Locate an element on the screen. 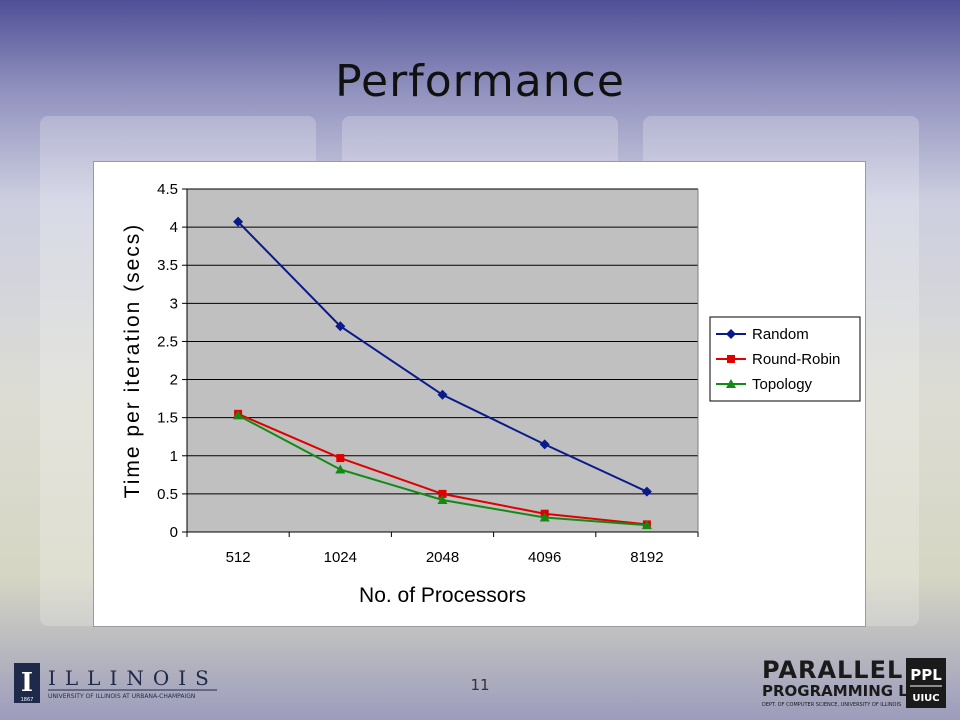 This screenshot has height=720, width=960. legend-item: Random is located at coordinates (762, 334).